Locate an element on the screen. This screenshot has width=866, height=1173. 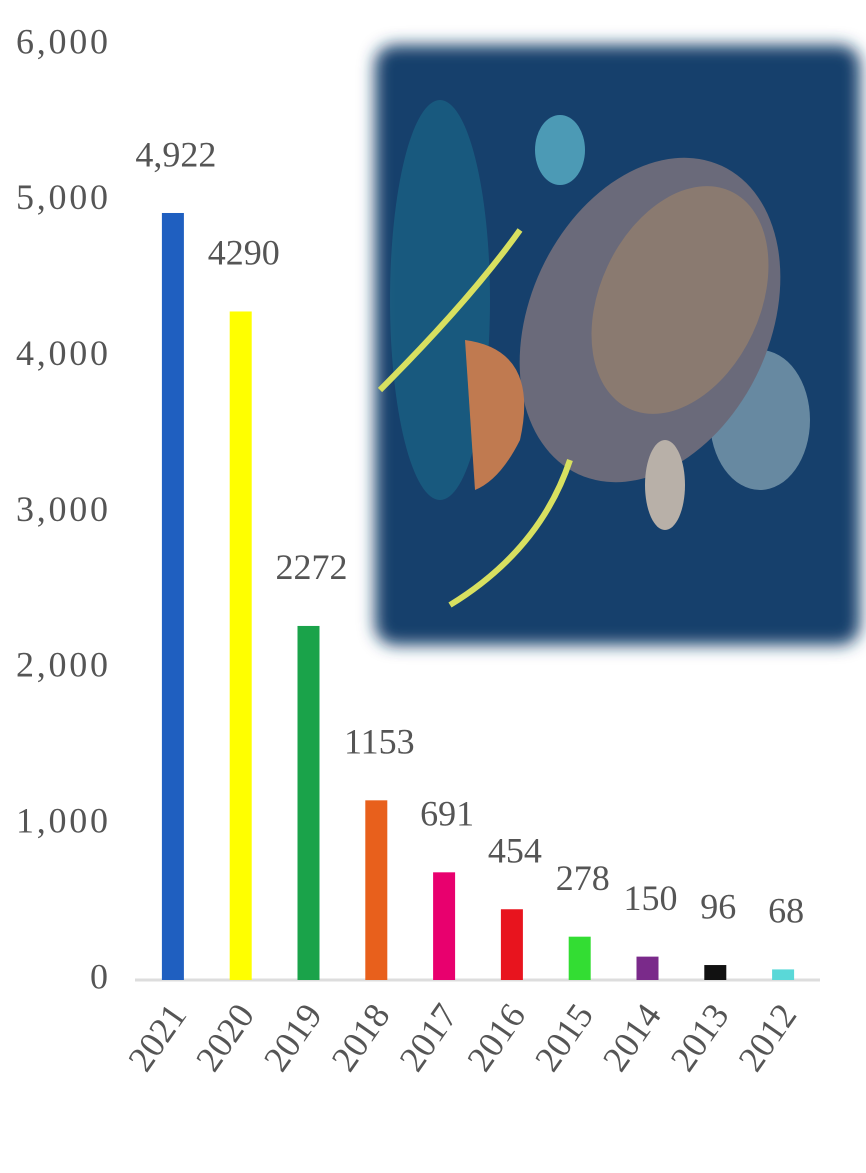
x-tick-label: 2012 is located at coordinates (767, 1037).